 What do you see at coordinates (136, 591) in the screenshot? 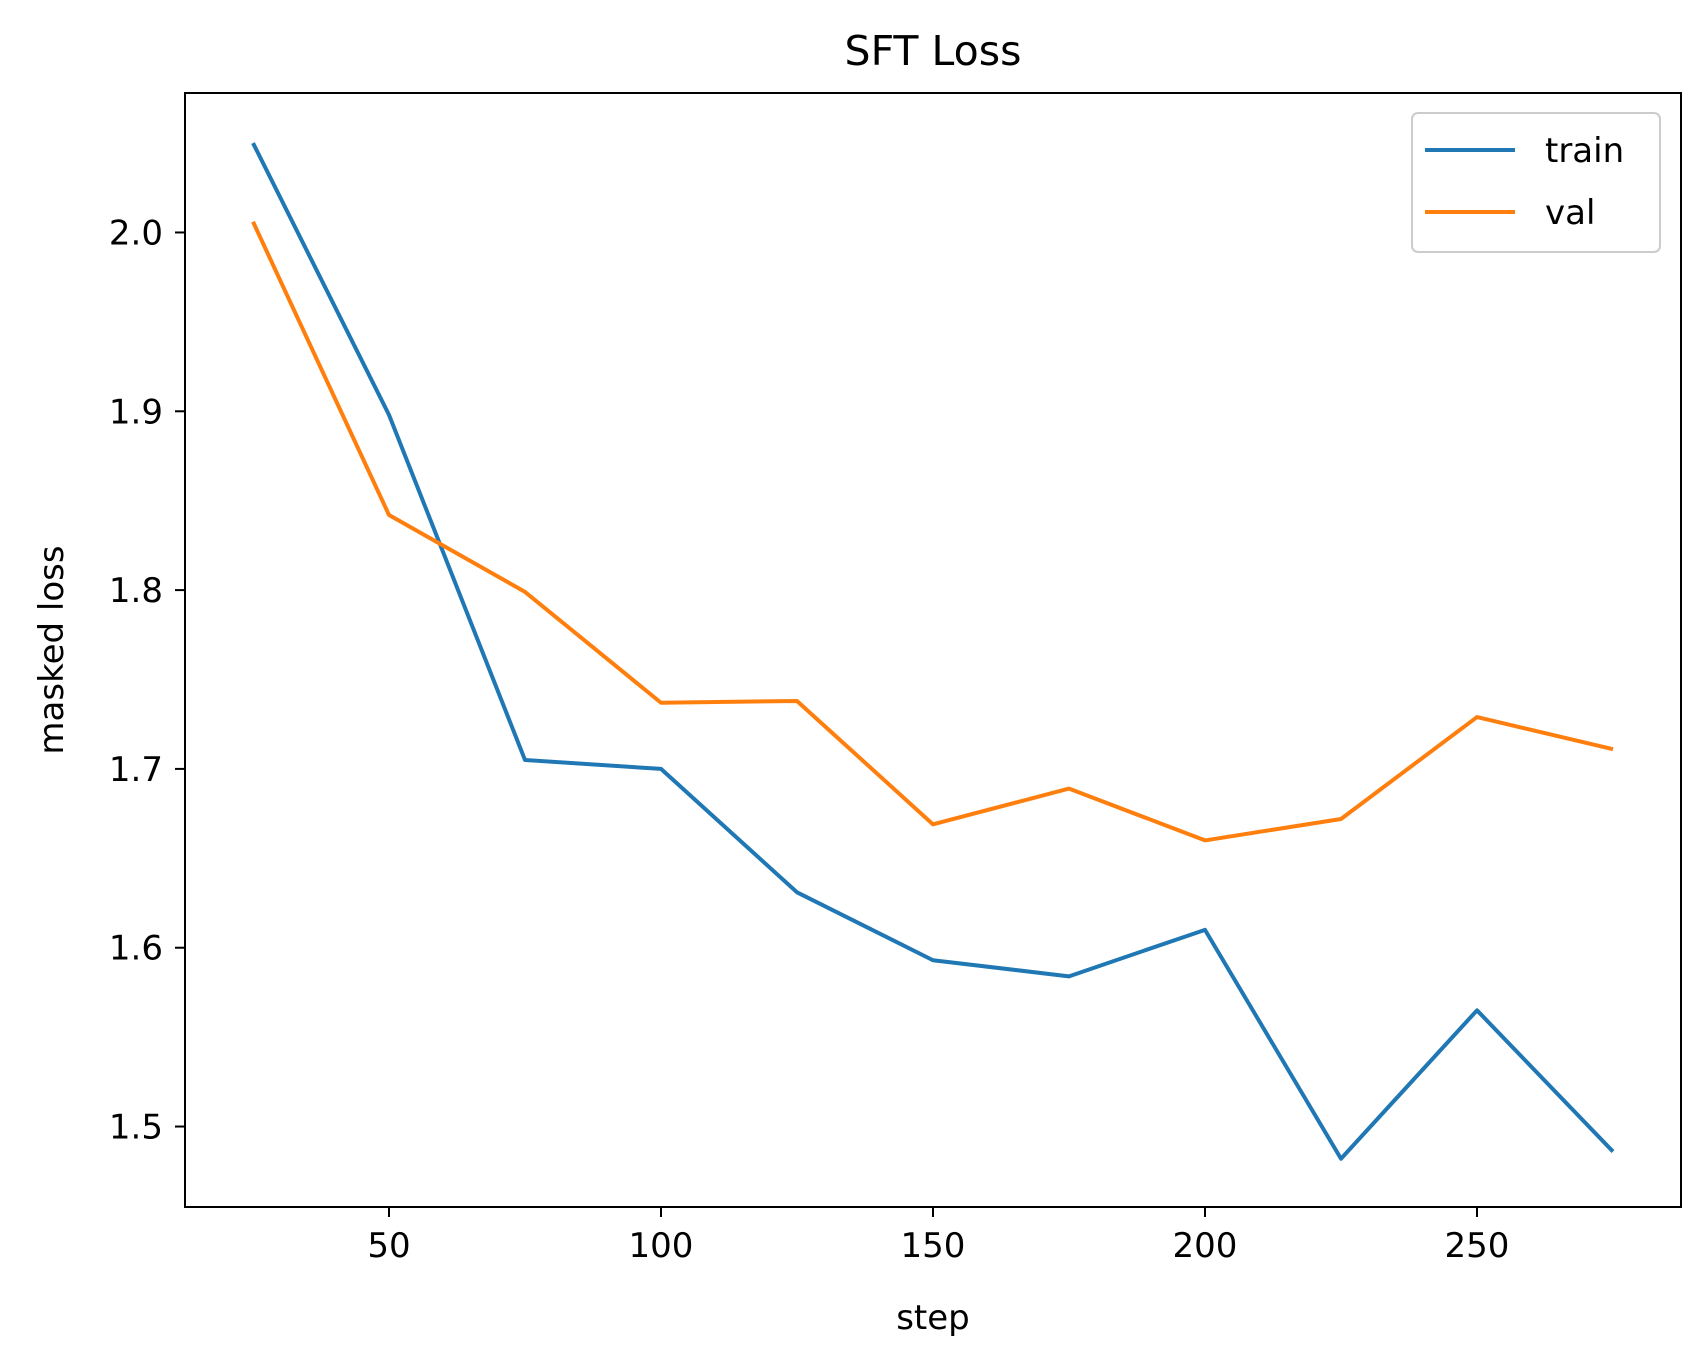
I see `y-tick-label: 1.8` at bounding box center [136, 591].